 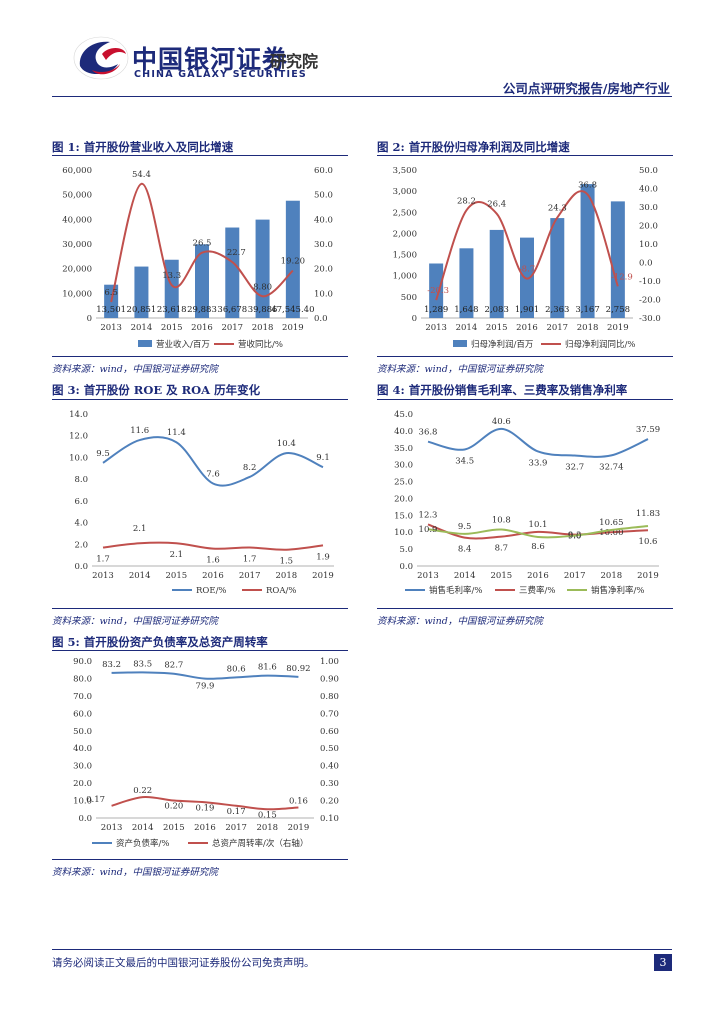 I want to click on line-data-label: 9.0, so click(x=575, y=537).